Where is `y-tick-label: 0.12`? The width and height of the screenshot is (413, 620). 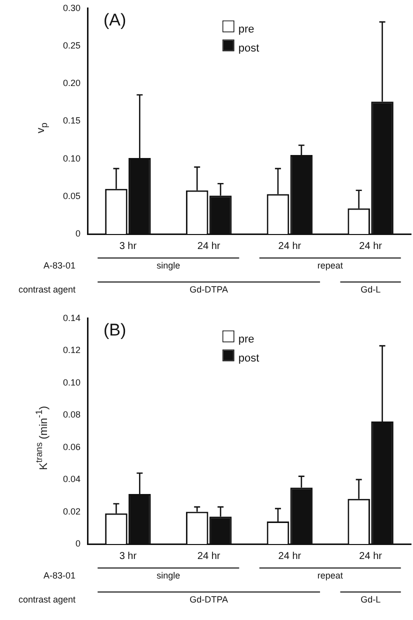
y-tick-label: 0.12 is located at coordinates (71, 350).